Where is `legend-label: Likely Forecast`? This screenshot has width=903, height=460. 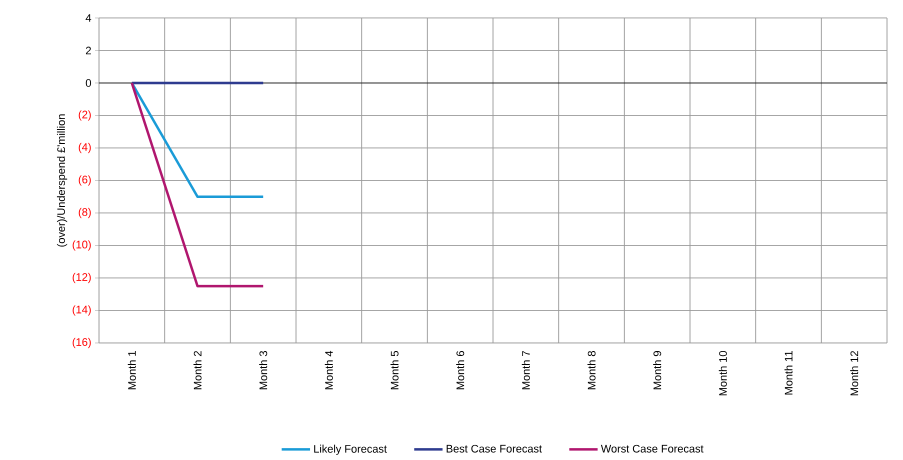
legend-label: Likely Forecast is located at coordinates (350, 449).